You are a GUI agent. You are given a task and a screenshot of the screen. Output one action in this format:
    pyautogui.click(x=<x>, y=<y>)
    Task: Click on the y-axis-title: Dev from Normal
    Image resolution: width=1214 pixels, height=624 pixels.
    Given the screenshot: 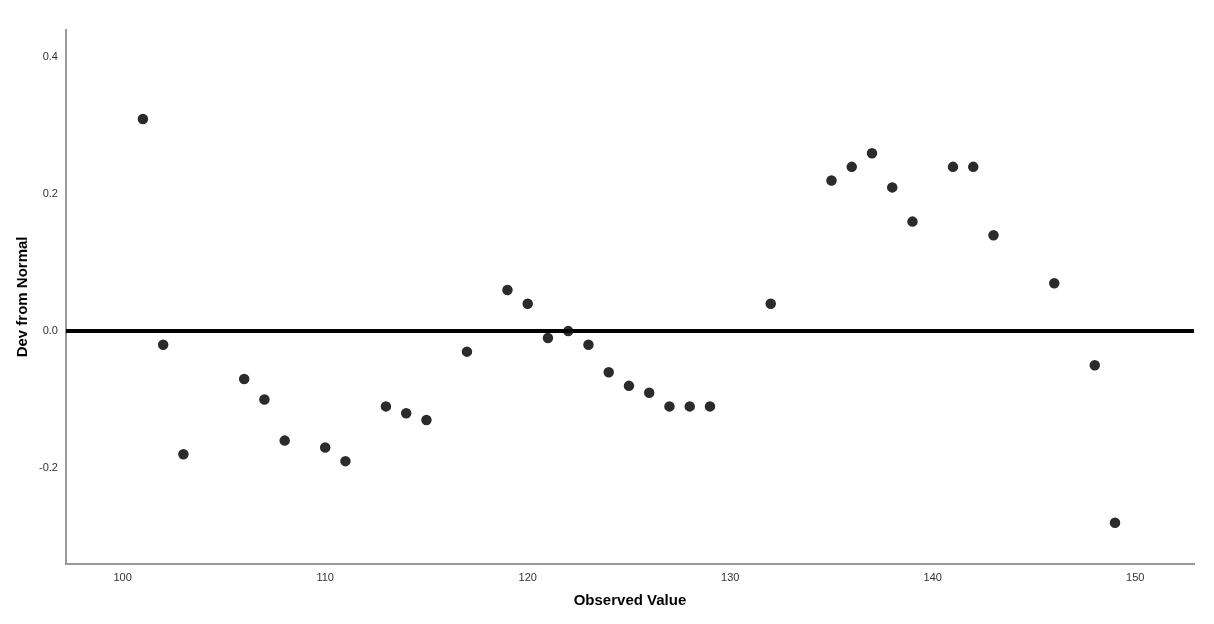 What is the action you would take?
    pyautogui.click(x=22, y=297)
    